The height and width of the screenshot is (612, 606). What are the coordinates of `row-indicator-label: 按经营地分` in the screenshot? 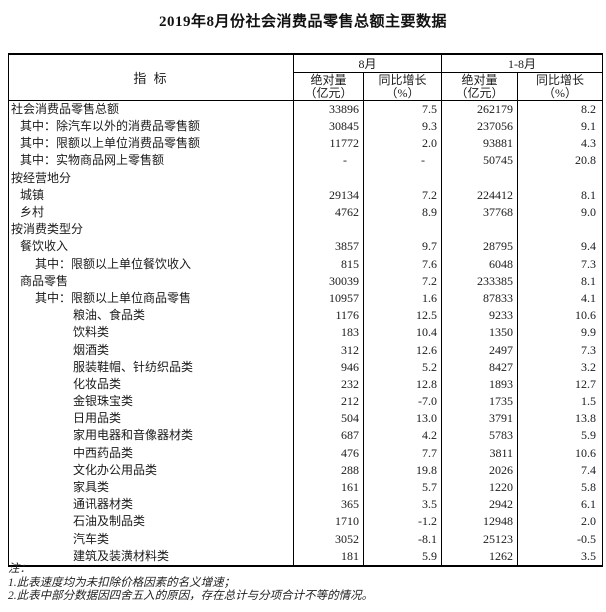 It's located at (41, 177).